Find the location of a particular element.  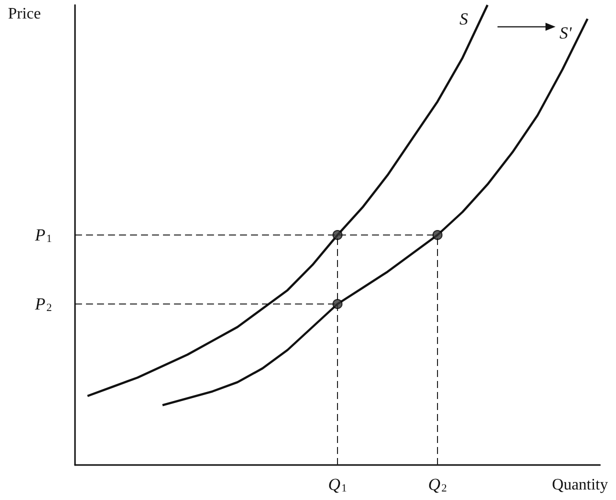

y-axis-title: Price is located at coordinates (24, 14).